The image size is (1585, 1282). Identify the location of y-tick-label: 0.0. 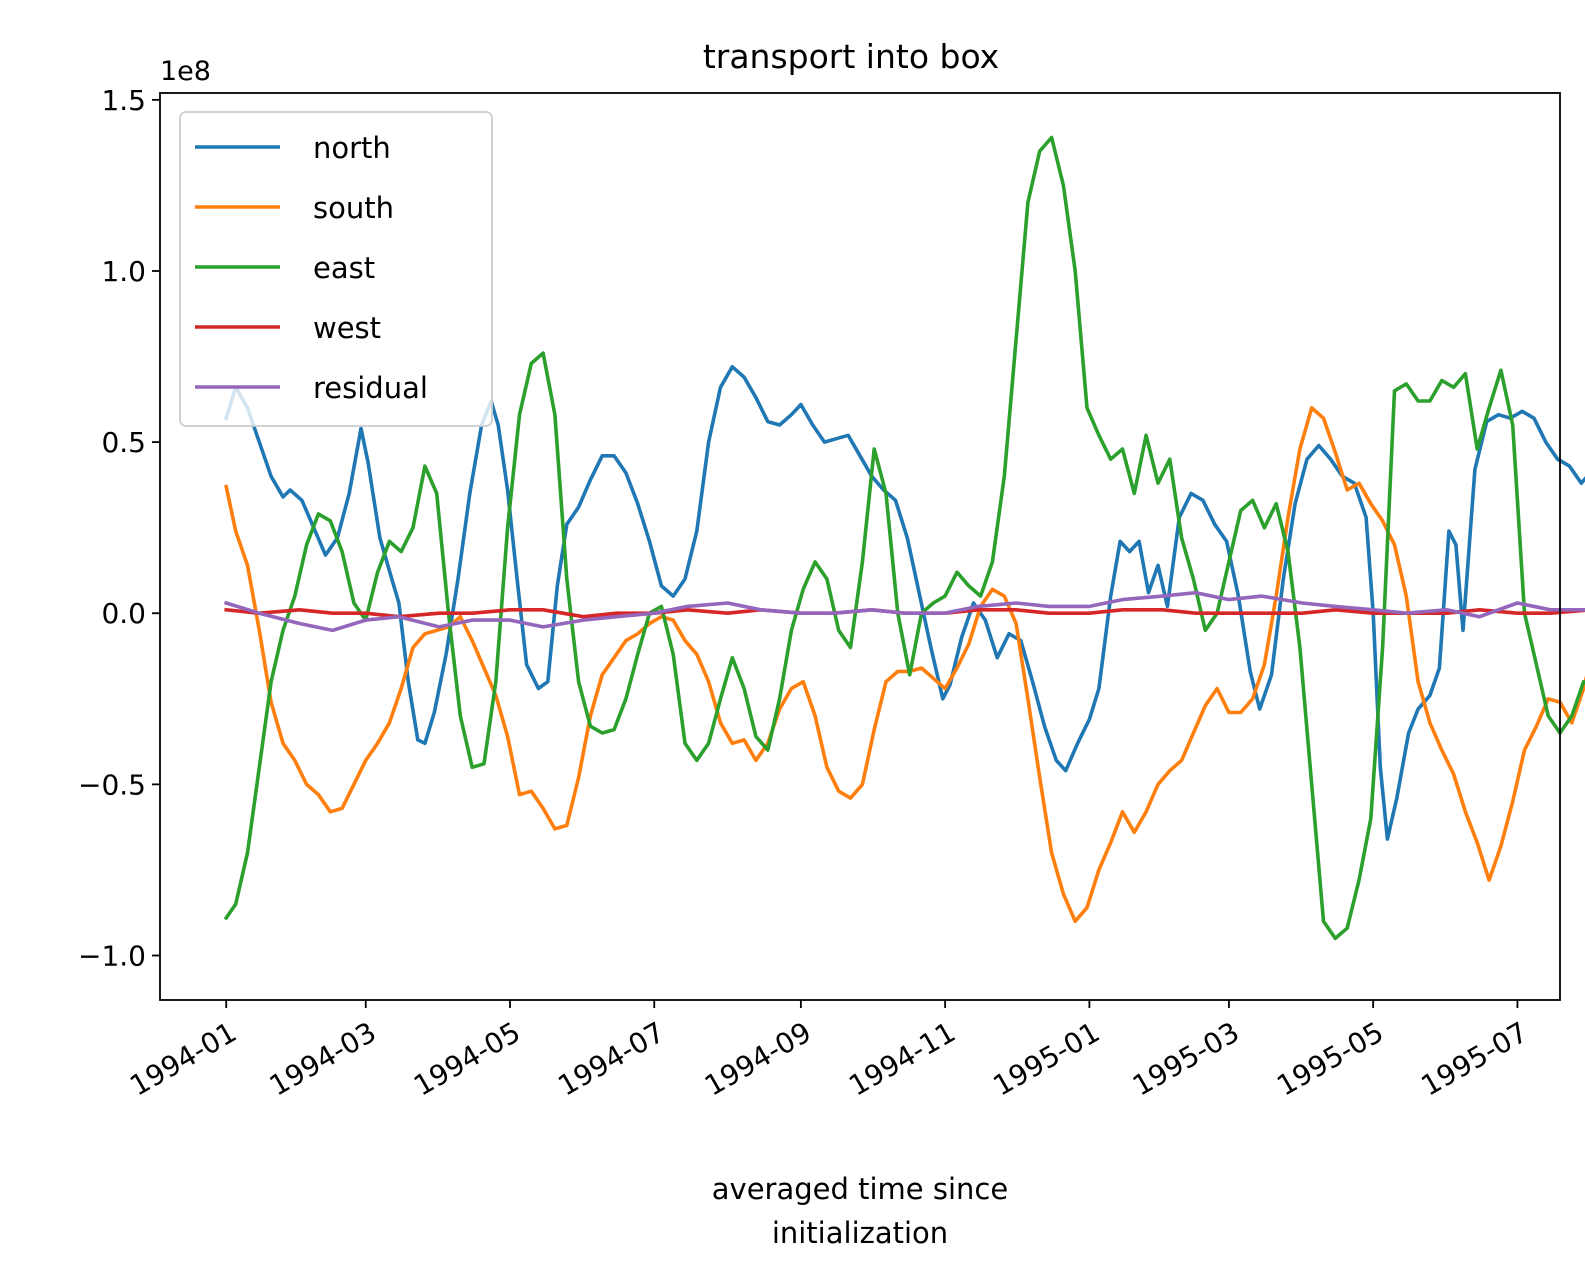
(123, 613).